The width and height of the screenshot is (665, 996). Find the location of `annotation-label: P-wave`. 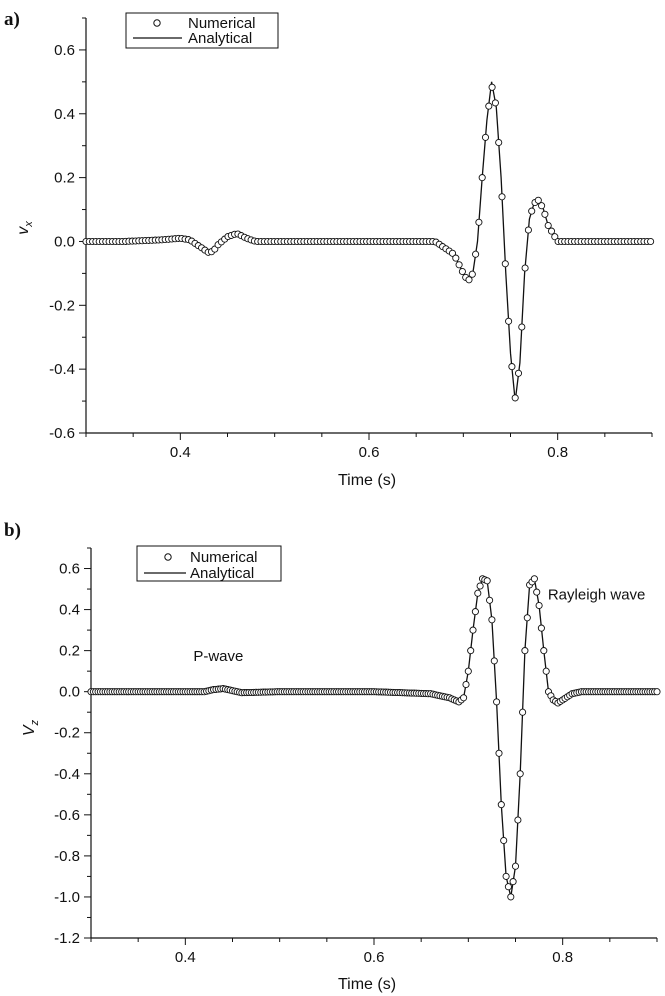

annotation-label: P-wave is located at coordinates (218, 656).